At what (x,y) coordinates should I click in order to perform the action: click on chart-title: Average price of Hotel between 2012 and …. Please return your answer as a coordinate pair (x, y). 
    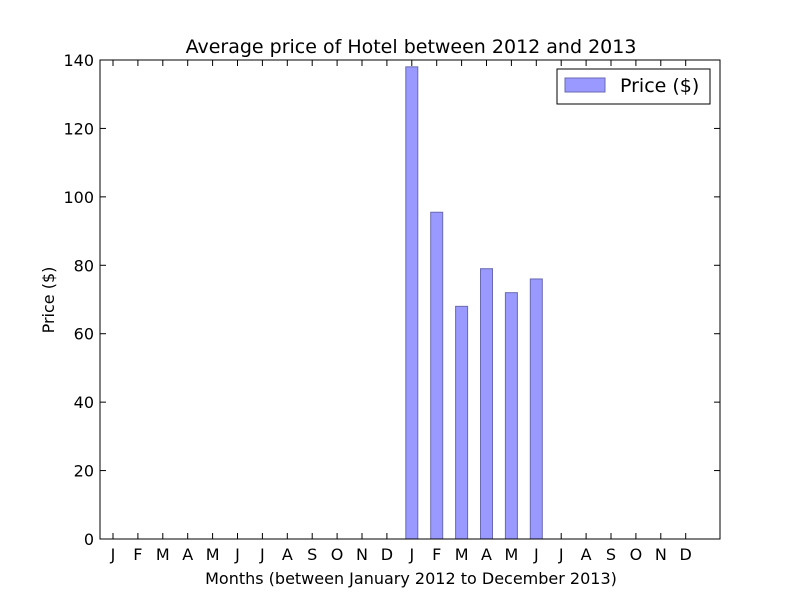
    Looking at the image, I should click on (411, 47).